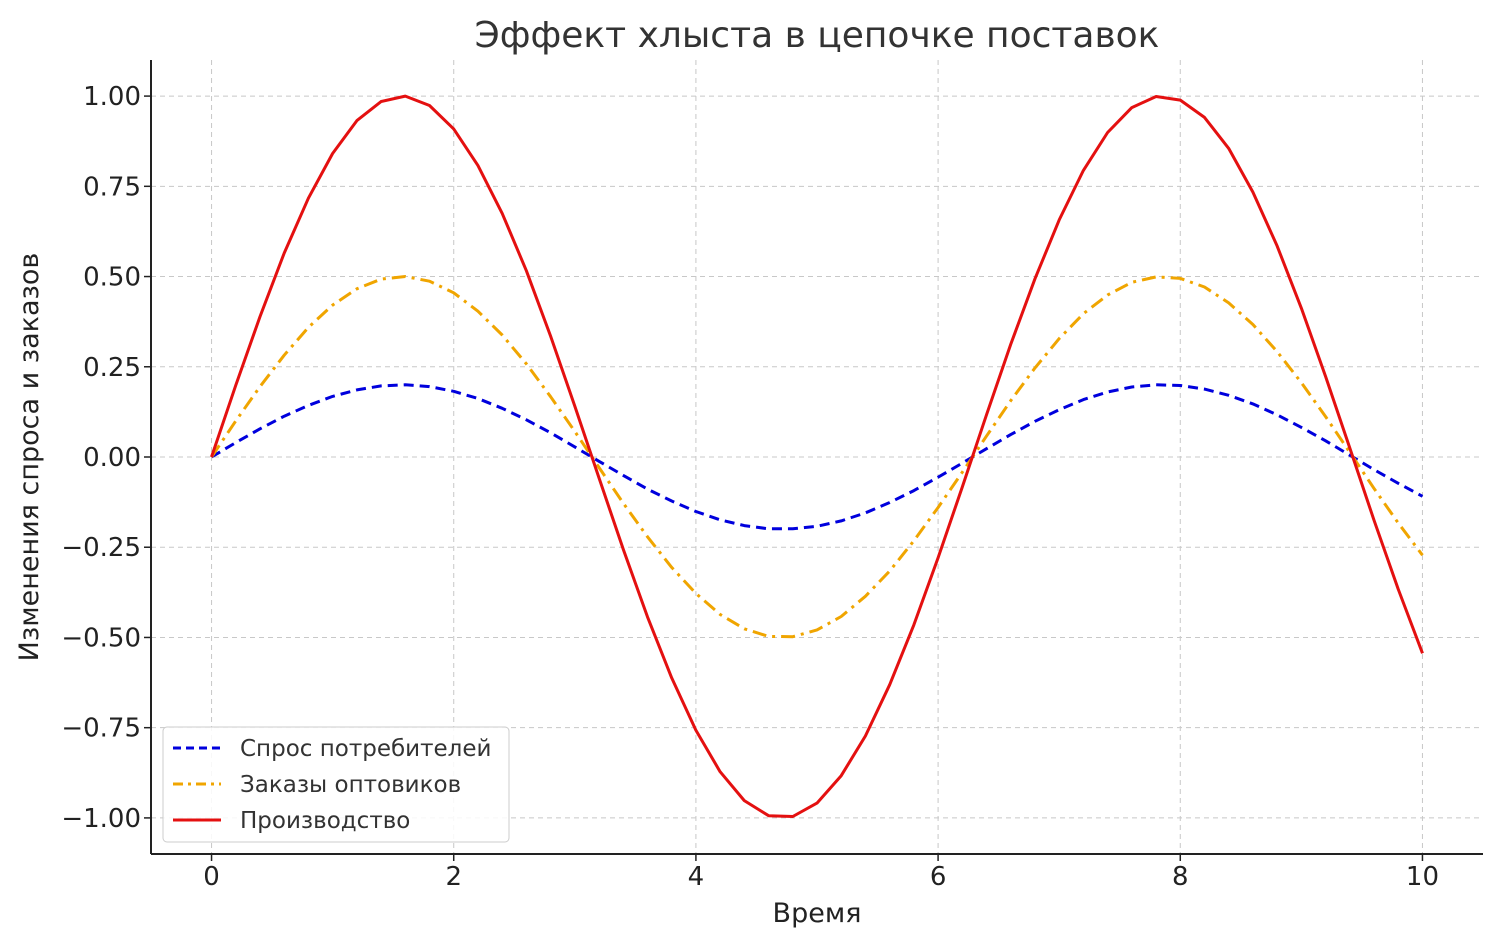 This screenshot has height=946, width=1500. I want to click on legend-label: Спрос потребителей, so click(365, 749).